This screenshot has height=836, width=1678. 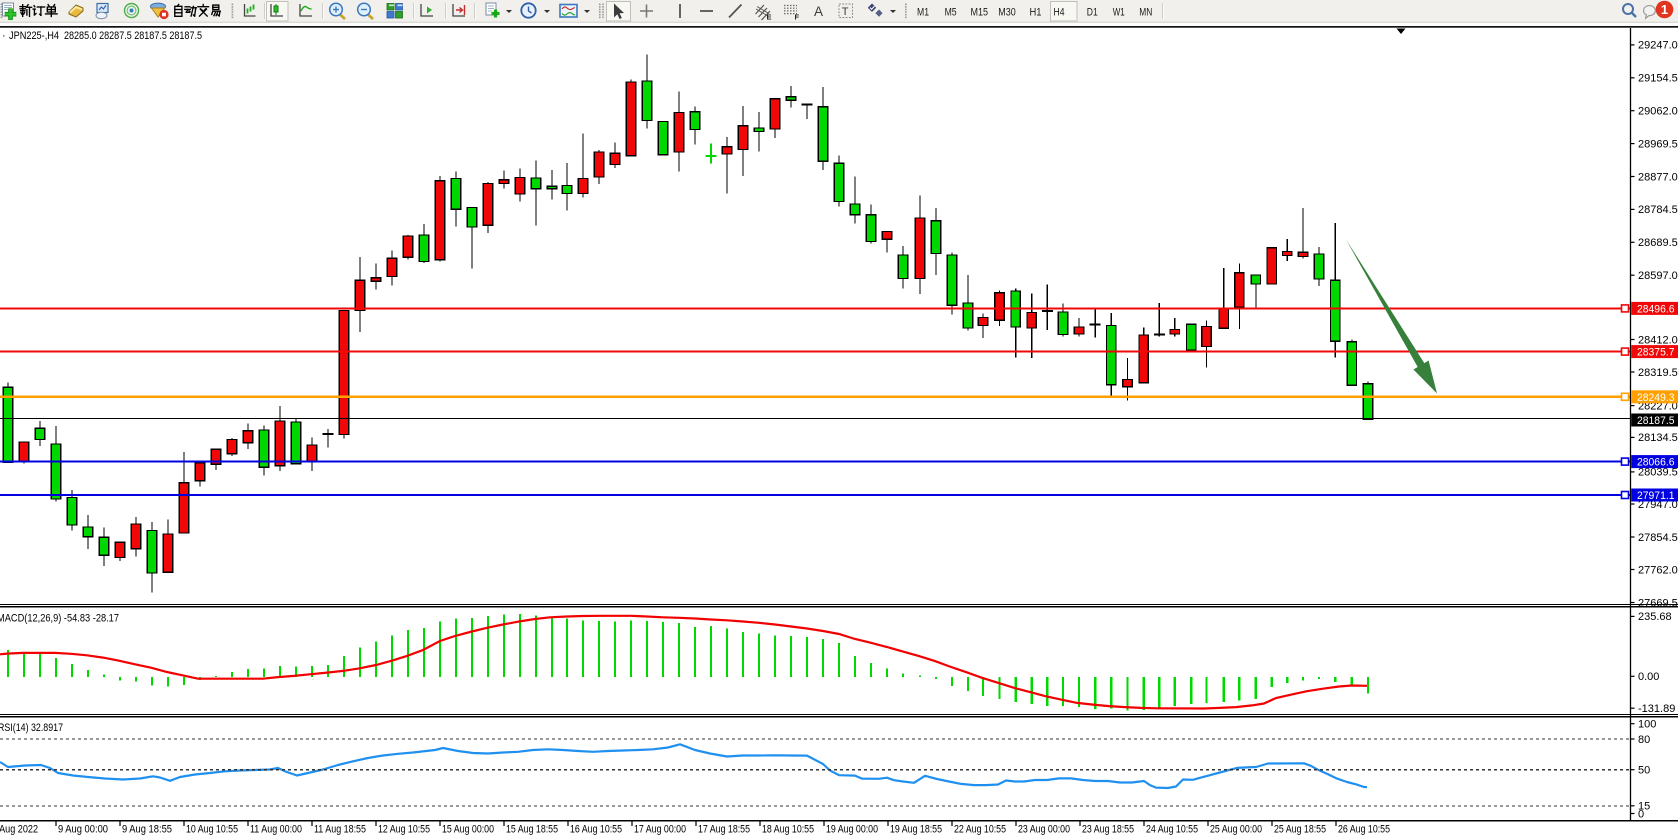 What do you see at coordinates (1658, 603) in the screenshot?
I see `svg-text: 27669.5` at bounding box center [1658, 603].